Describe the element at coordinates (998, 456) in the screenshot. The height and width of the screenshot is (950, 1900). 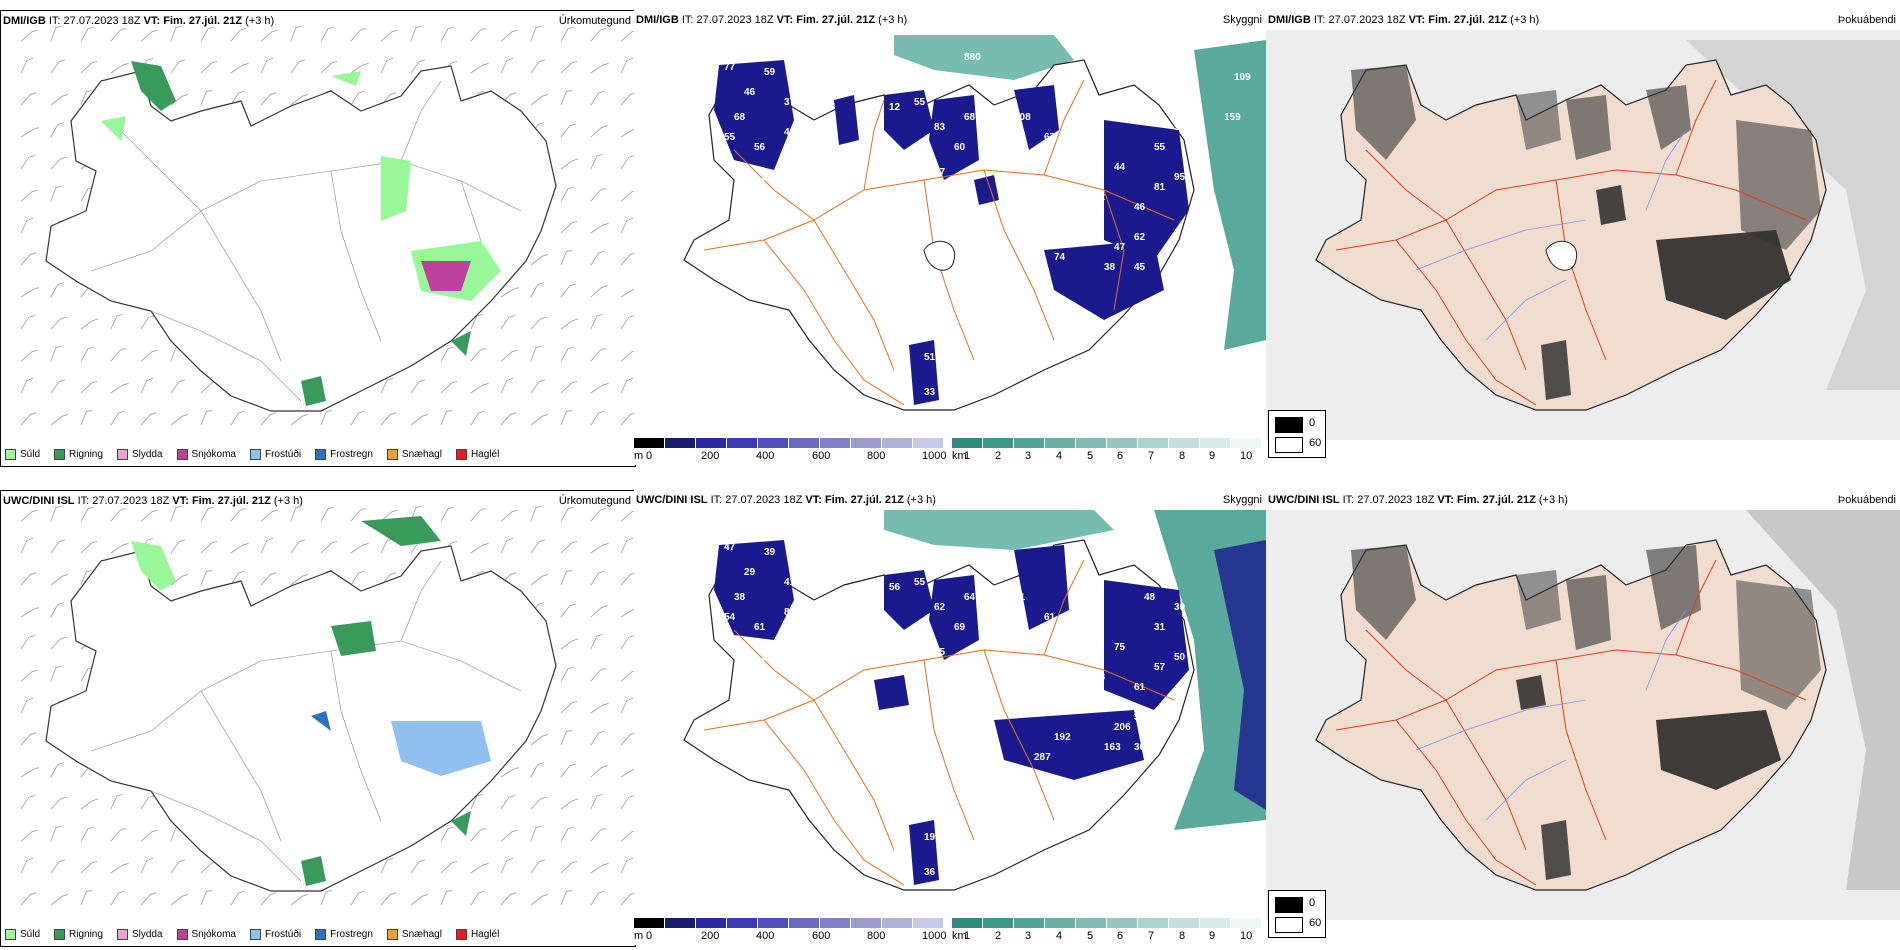
I see `colorbar-tick: 2` at that location.